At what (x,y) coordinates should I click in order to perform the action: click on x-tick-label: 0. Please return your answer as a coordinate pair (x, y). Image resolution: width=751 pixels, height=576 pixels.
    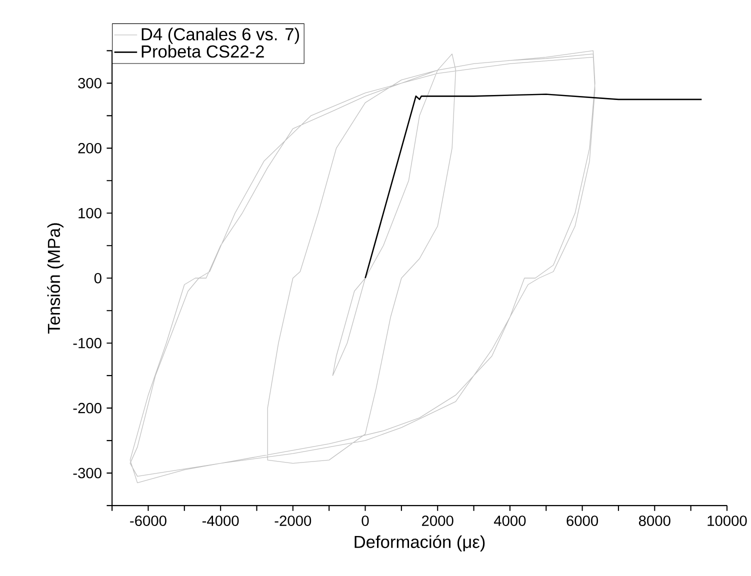
    Looking at the image, I should click on (365, 520).